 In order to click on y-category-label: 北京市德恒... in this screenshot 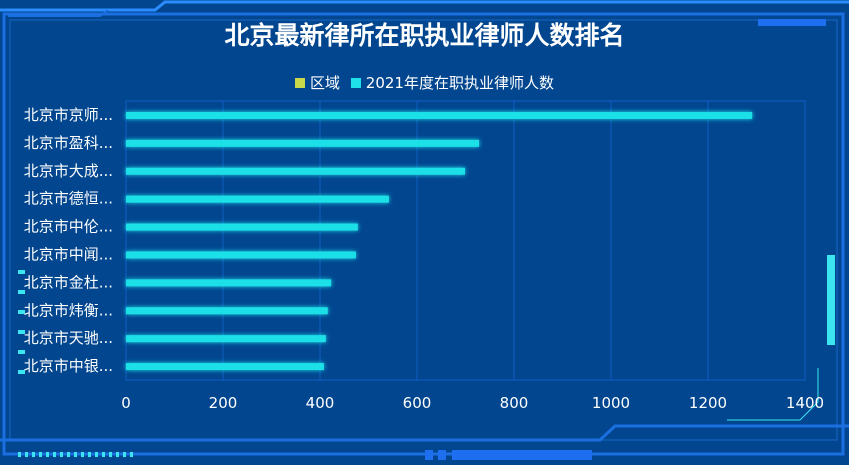, I will do `click(68, 199)`.